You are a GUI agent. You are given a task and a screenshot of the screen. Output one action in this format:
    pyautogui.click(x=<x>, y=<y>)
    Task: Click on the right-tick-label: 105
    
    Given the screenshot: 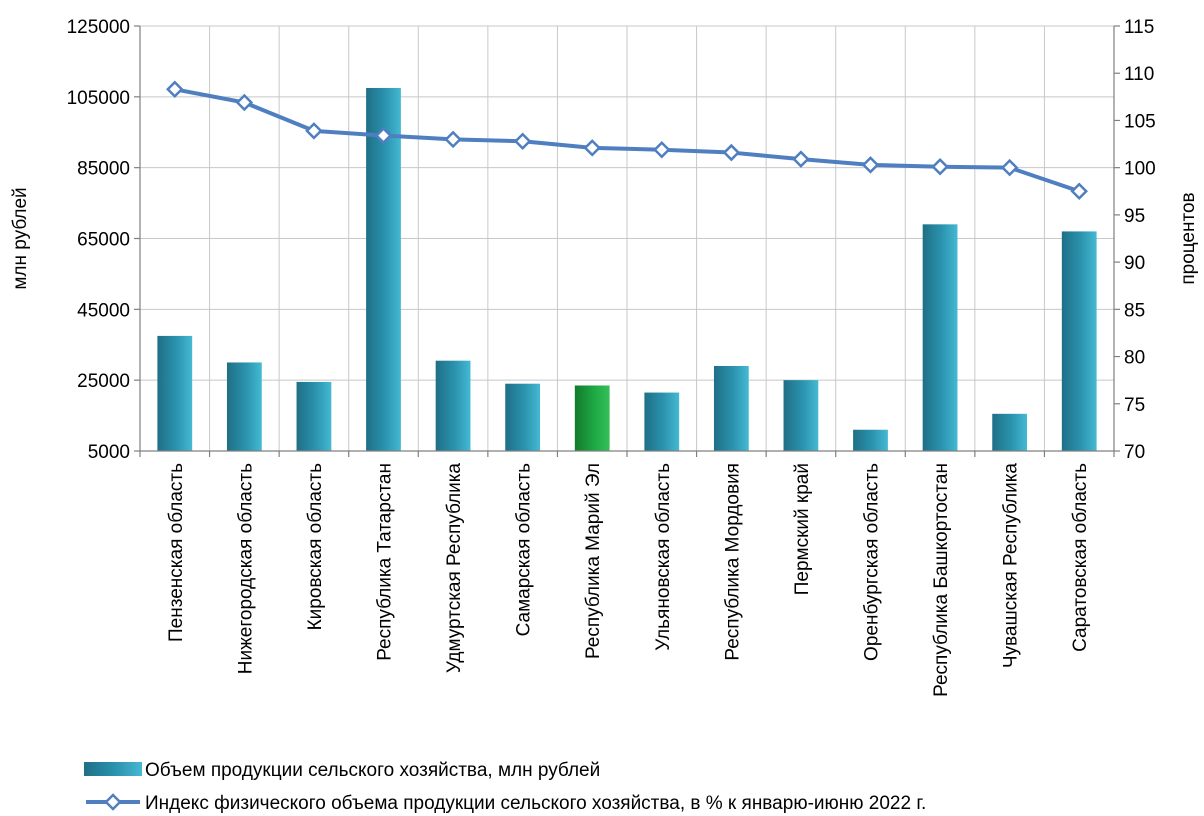 What is the action you would take?
    pyautogui.click(x=1140, y=121)
    